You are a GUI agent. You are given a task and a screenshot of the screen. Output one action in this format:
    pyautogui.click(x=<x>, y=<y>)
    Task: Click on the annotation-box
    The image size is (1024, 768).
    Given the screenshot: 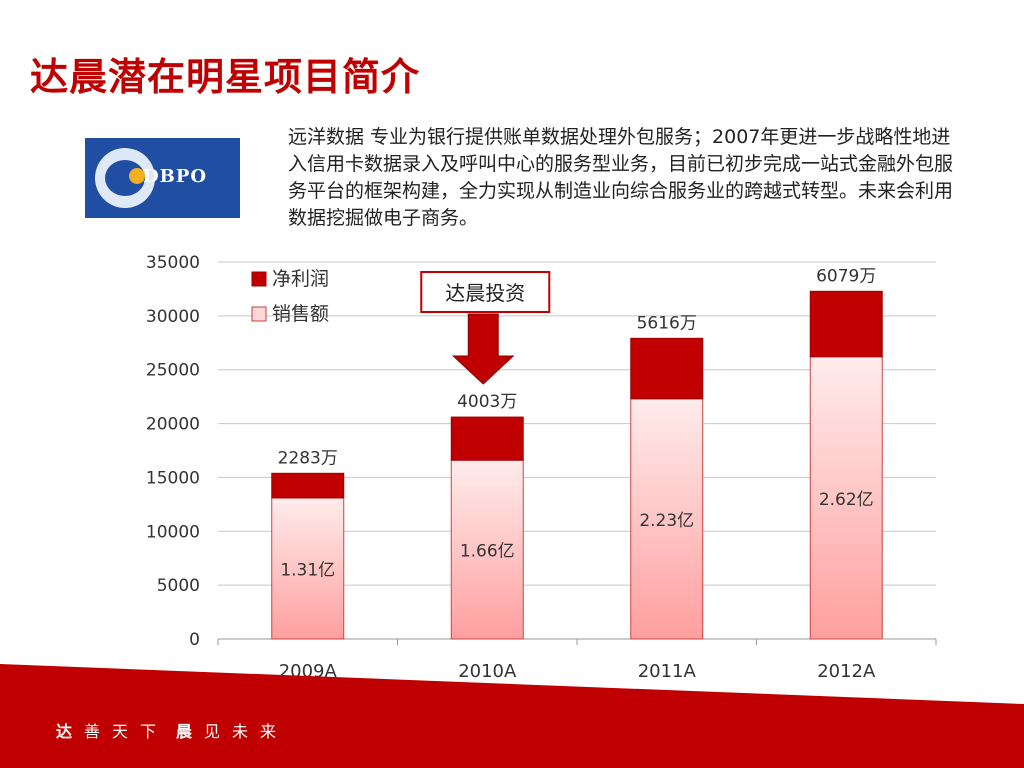 What is the action you would take?
    pyautogui.click(x=485, y=292)
    